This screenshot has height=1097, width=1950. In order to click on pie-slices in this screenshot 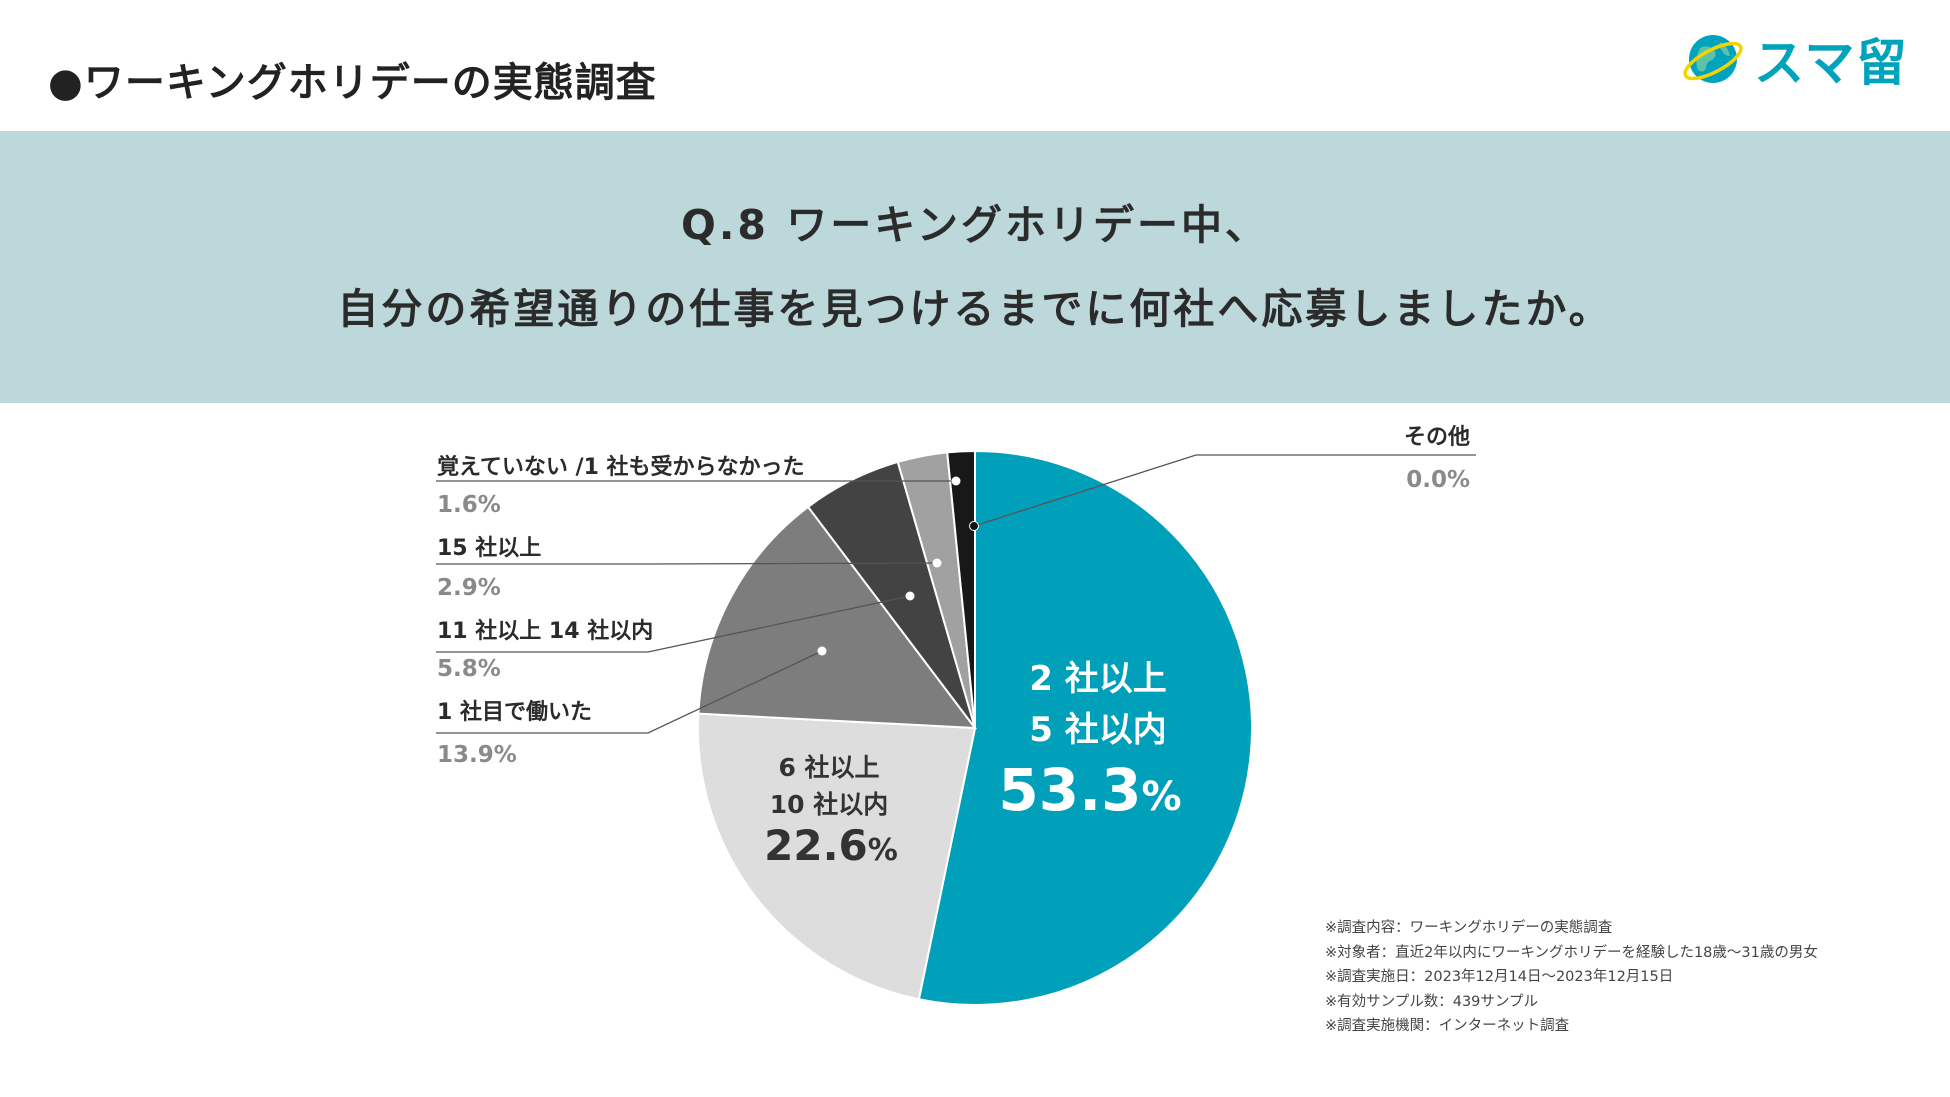, I will do `click(975, 727)`.